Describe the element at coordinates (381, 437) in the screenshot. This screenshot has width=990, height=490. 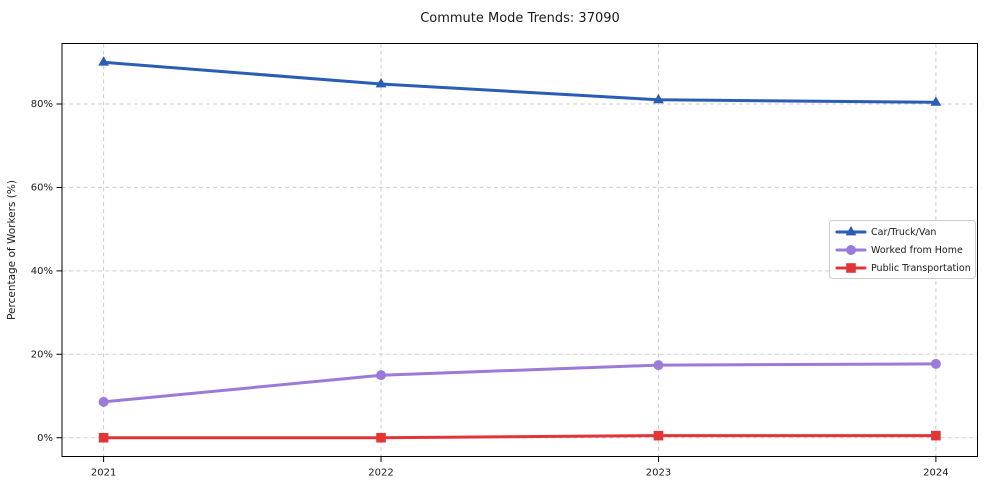
I see `series-marker-public-transportation-2022` at that location.